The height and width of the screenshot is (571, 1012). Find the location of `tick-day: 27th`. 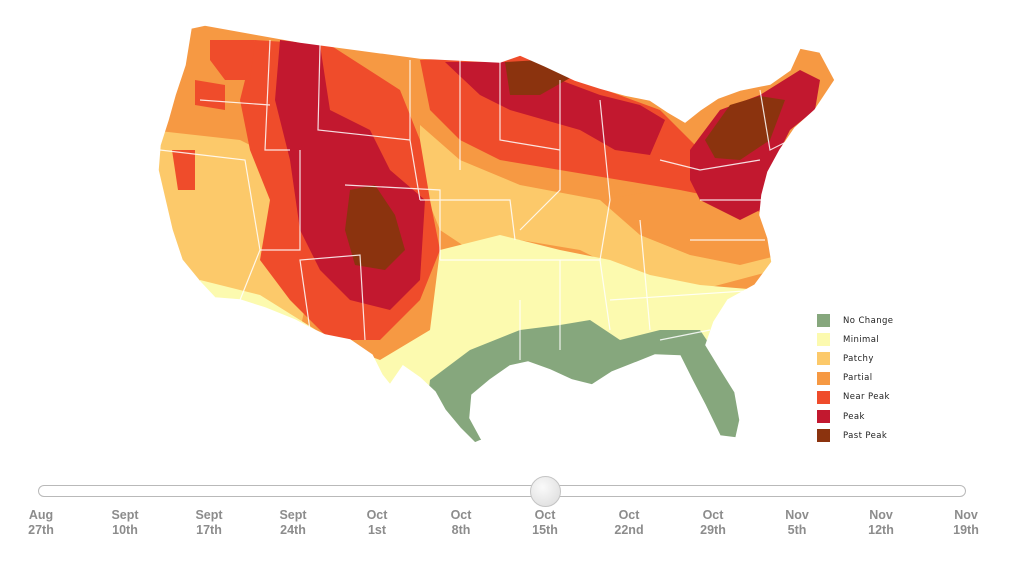

tick-day: 27th is located at coordinates (41, 530).